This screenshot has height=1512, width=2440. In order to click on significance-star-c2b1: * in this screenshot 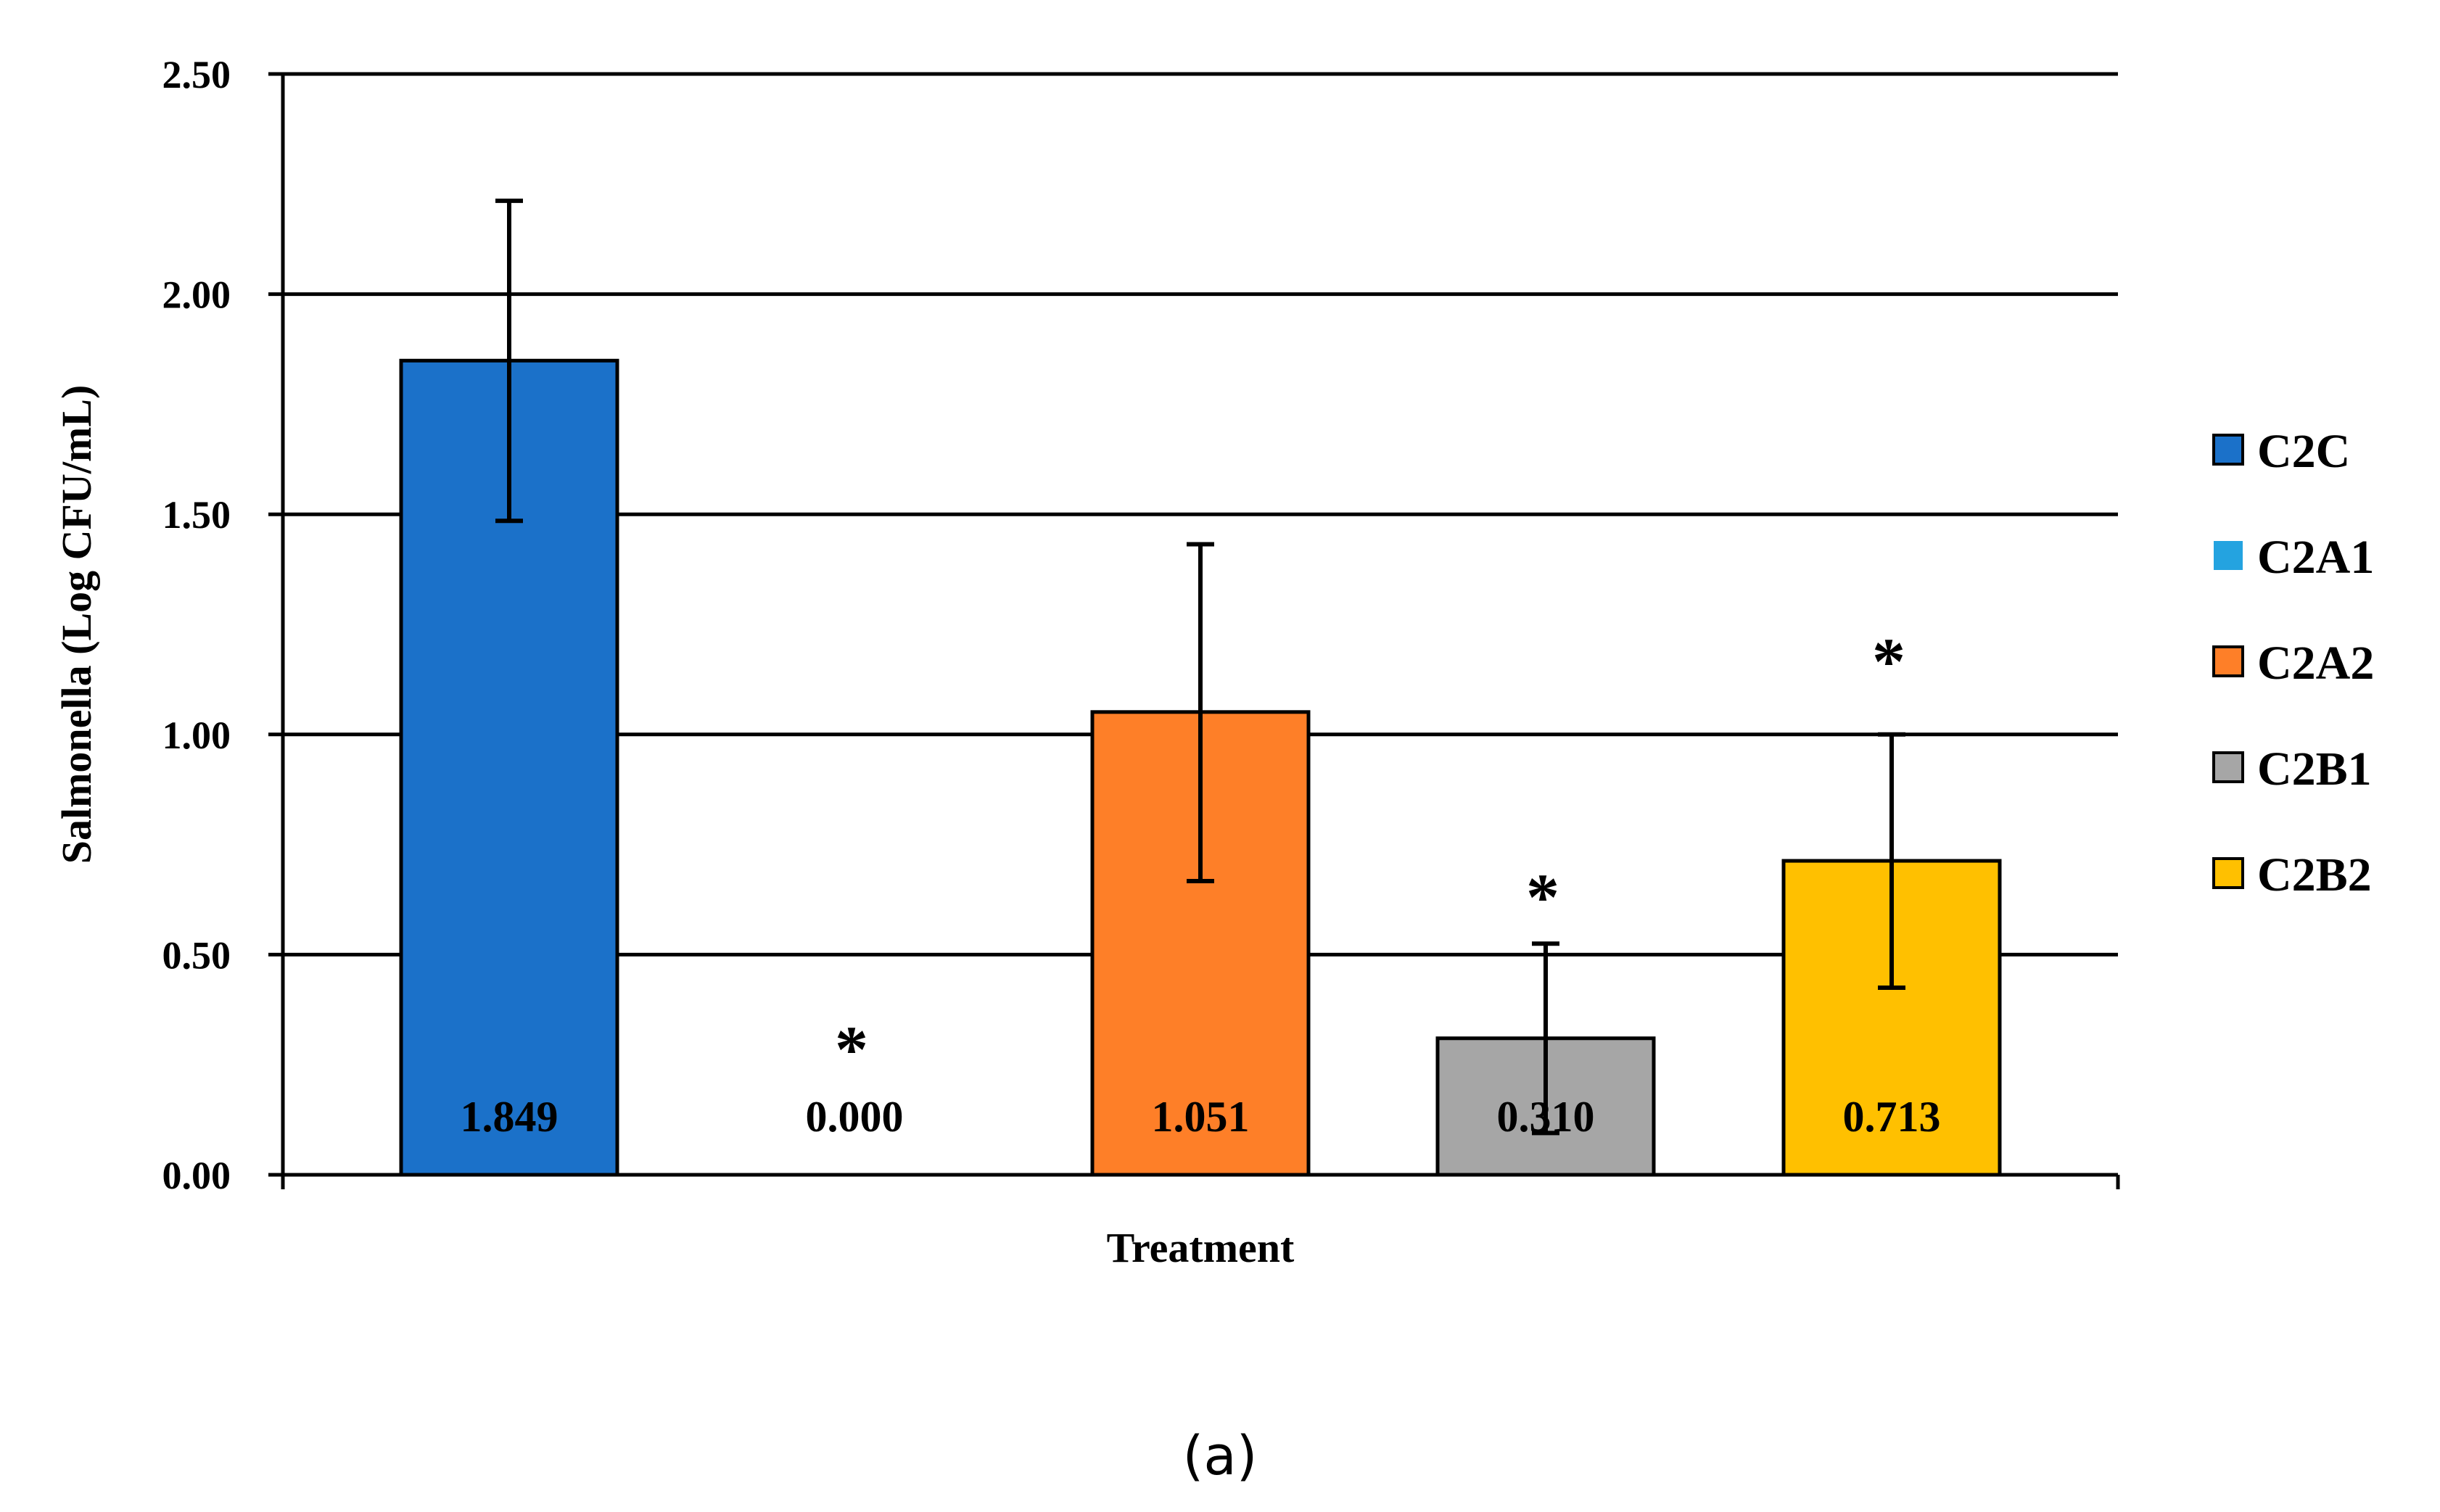, I will do `click(1543, 897)`.